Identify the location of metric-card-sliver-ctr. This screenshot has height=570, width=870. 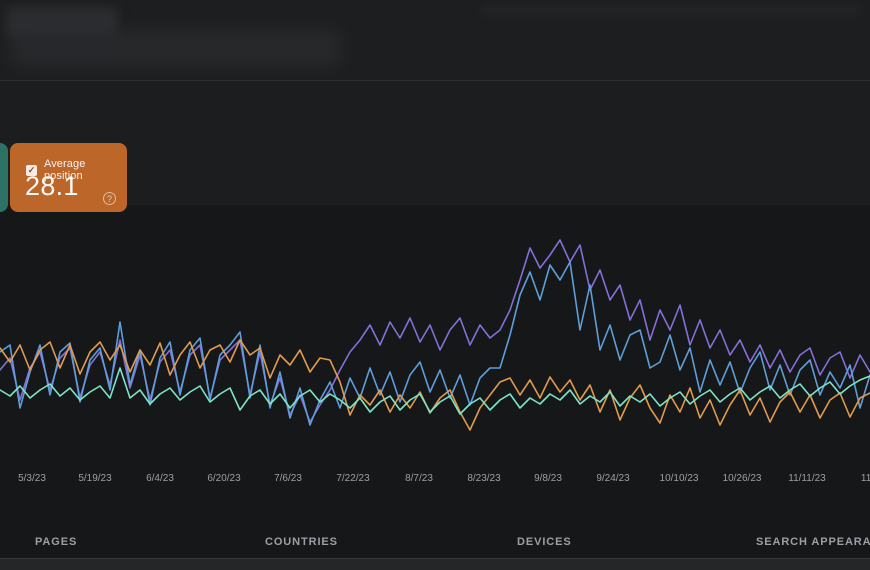
(4, 177).